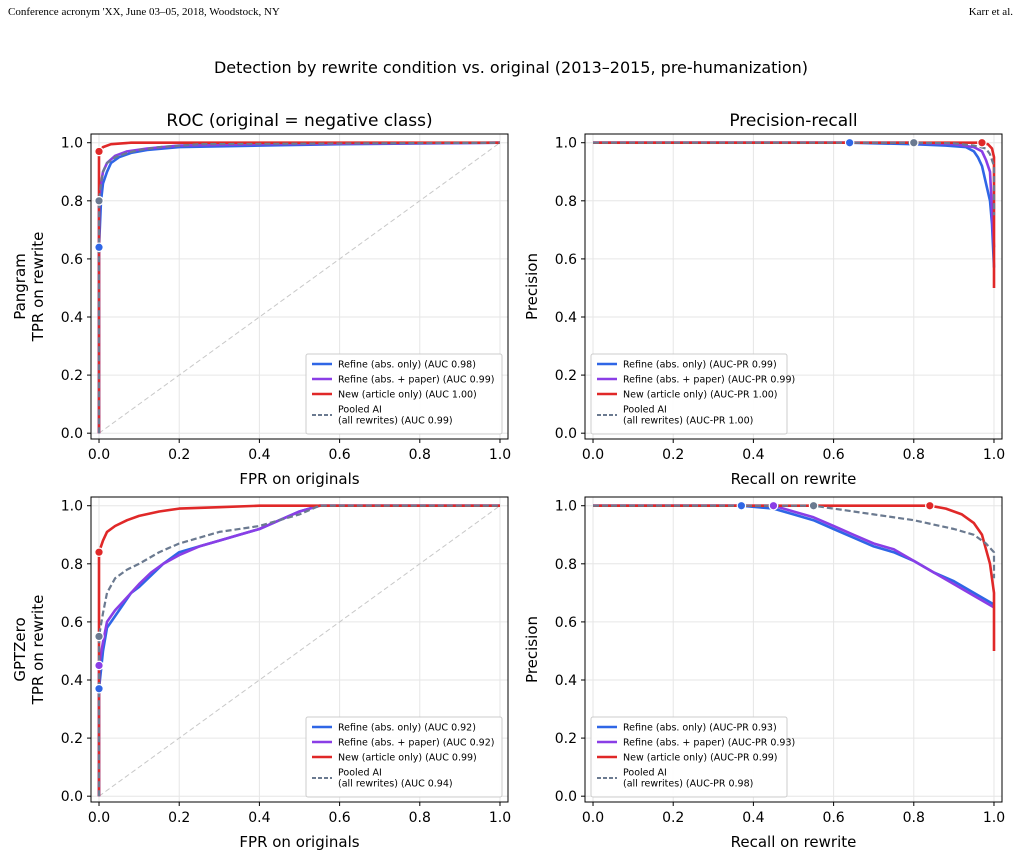  Describe the element at coordinates (709, 743) in the screenshot. I see `legend-label: Refine (abs. + paper) (AUC-PR 0.93)` at that location.